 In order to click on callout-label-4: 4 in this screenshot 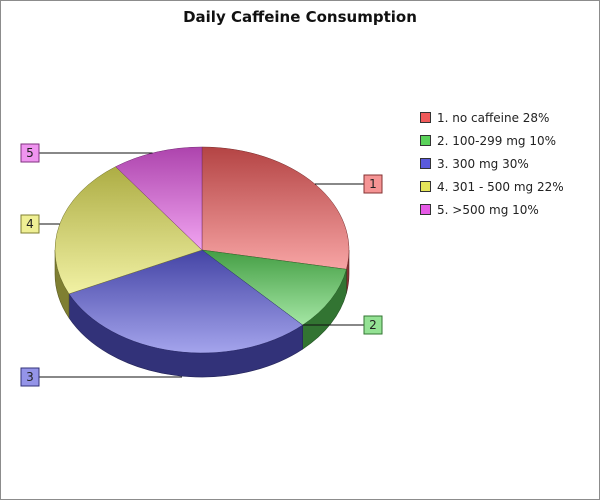, I will do `click(30, 224)`.